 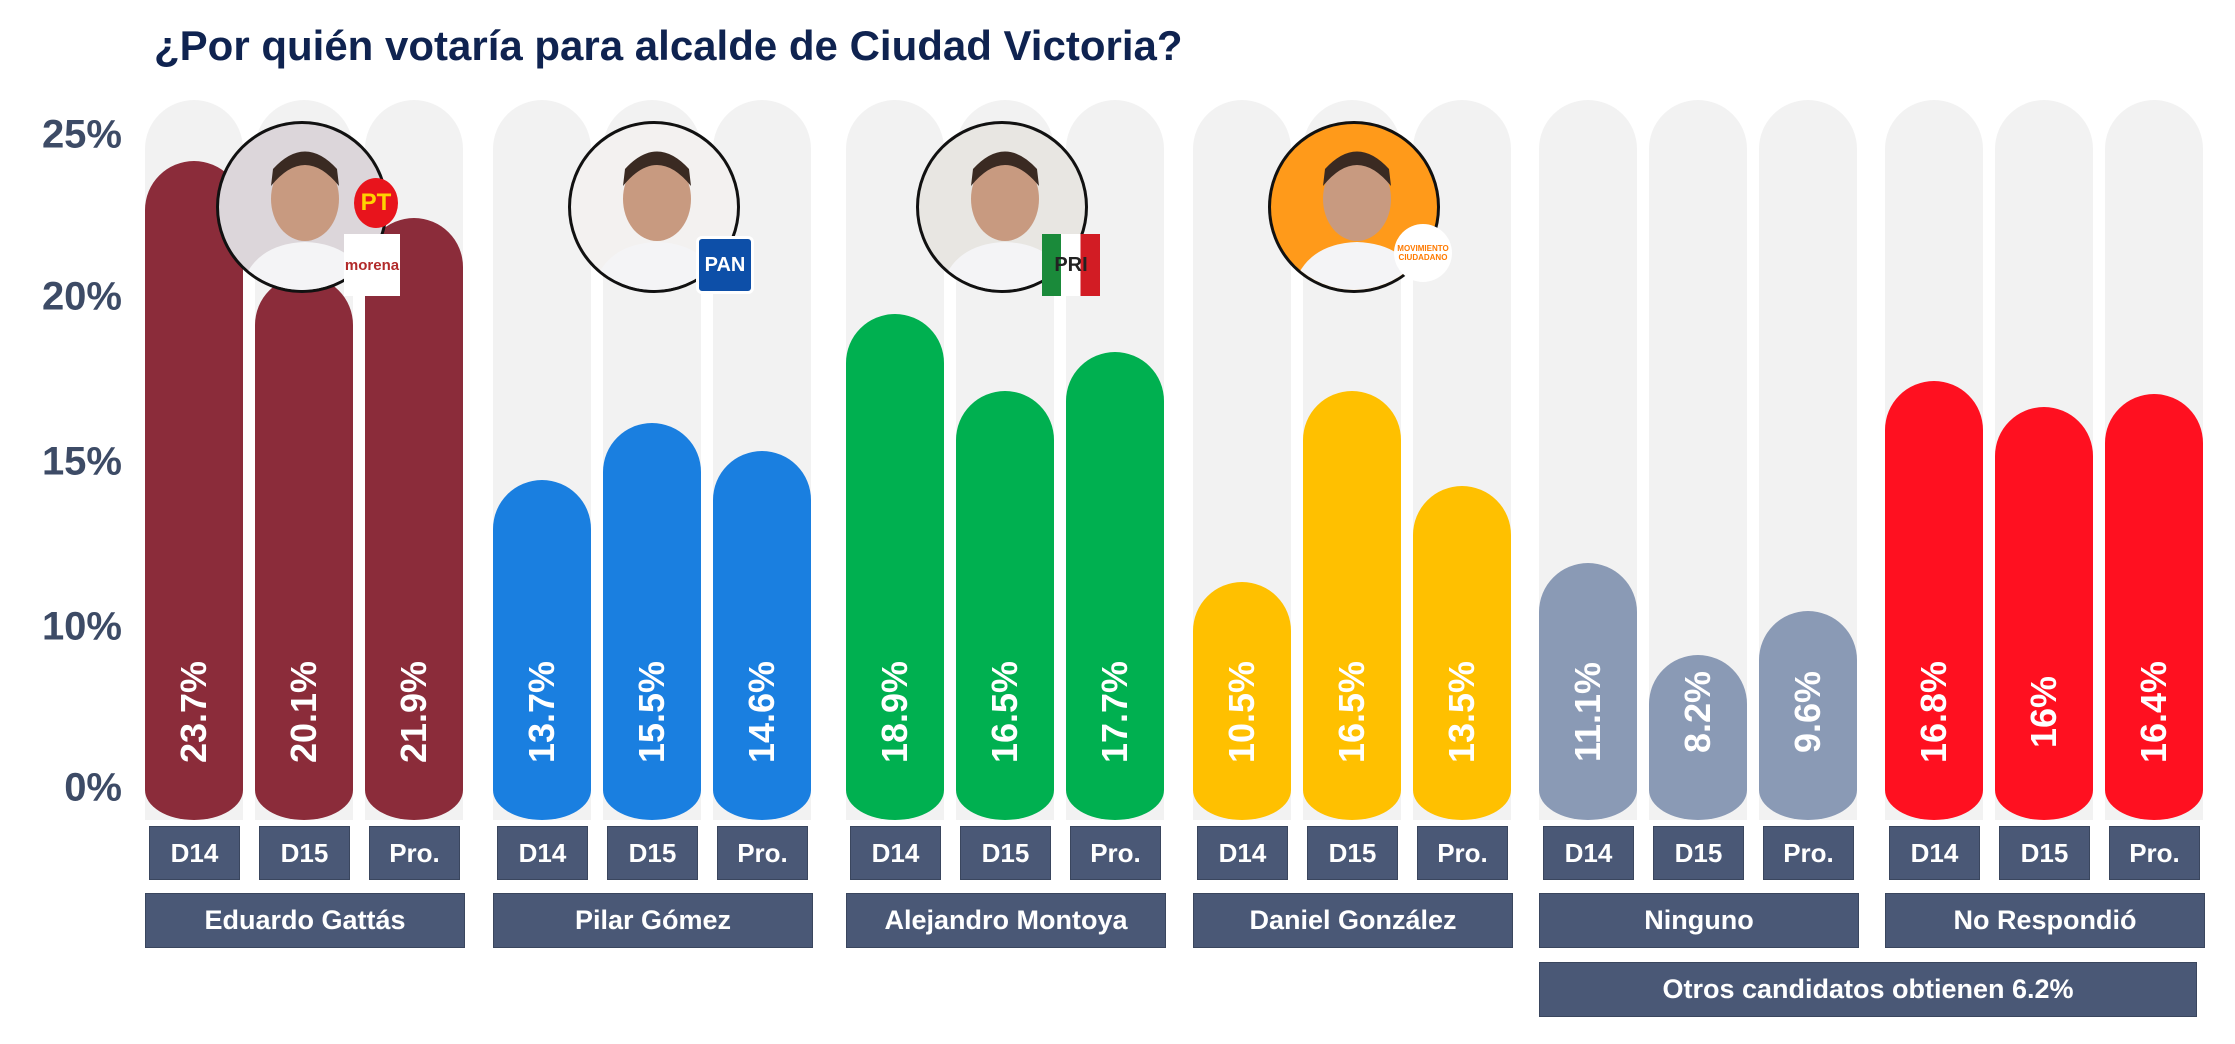 What do you see at coordinates (725, 265) in the screenshot?
I see `party-logo-pan: PAN` at bounding box center [725, 265].